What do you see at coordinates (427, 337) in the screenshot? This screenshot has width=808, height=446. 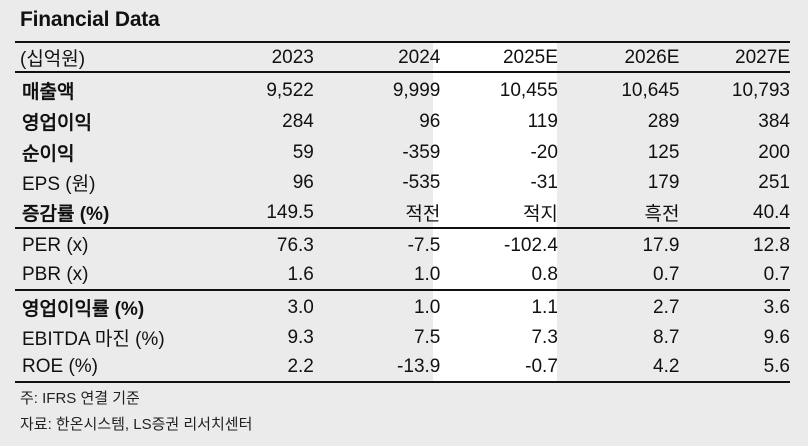 I see `cell: 7.5` at bounding box center [427, 337].